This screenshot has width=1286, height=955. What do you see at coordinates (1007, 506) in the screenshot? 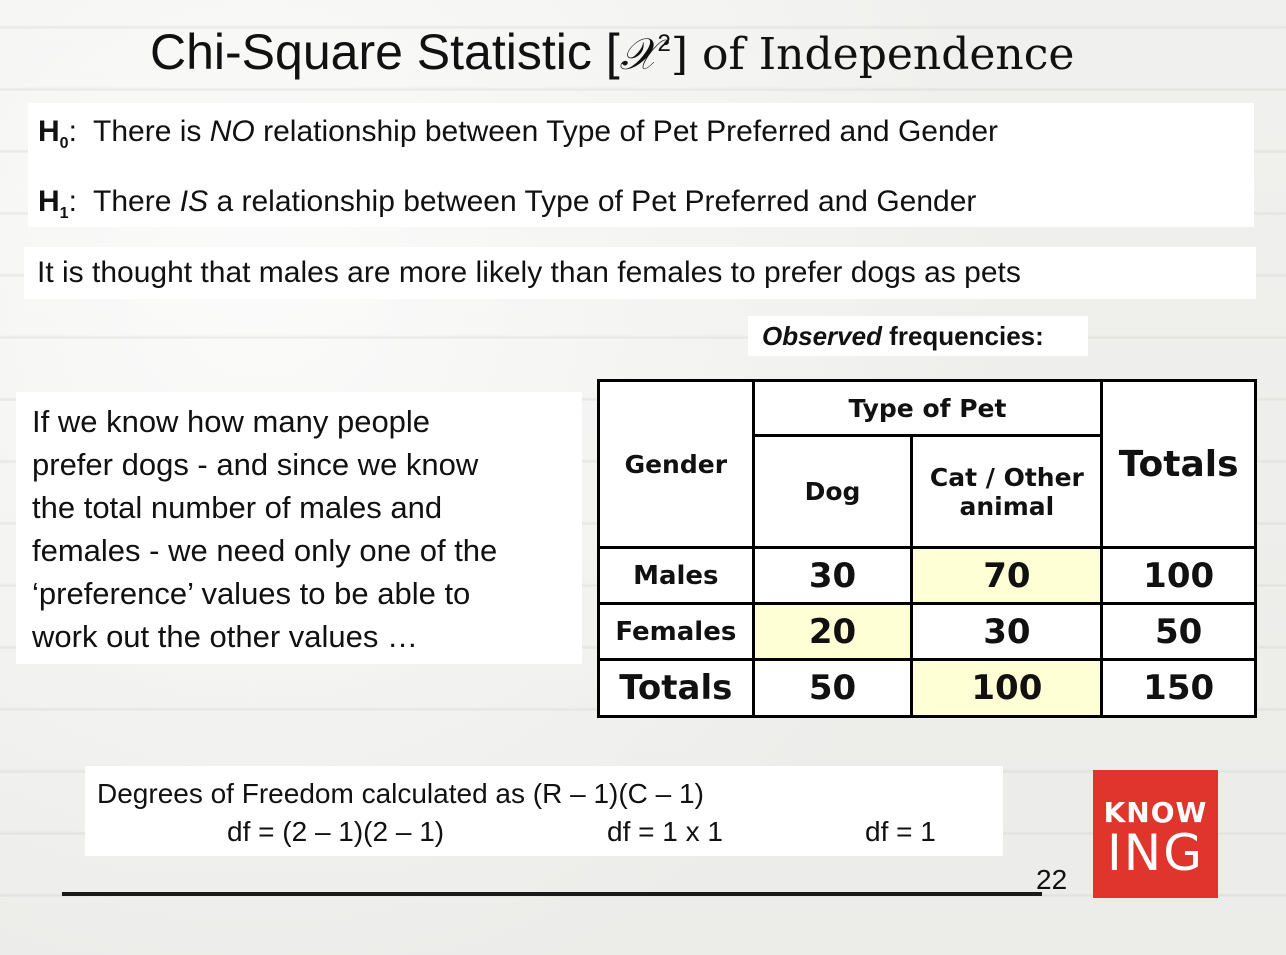
I see `cat-header-line2: animal` at bounding box center [1007, 506].